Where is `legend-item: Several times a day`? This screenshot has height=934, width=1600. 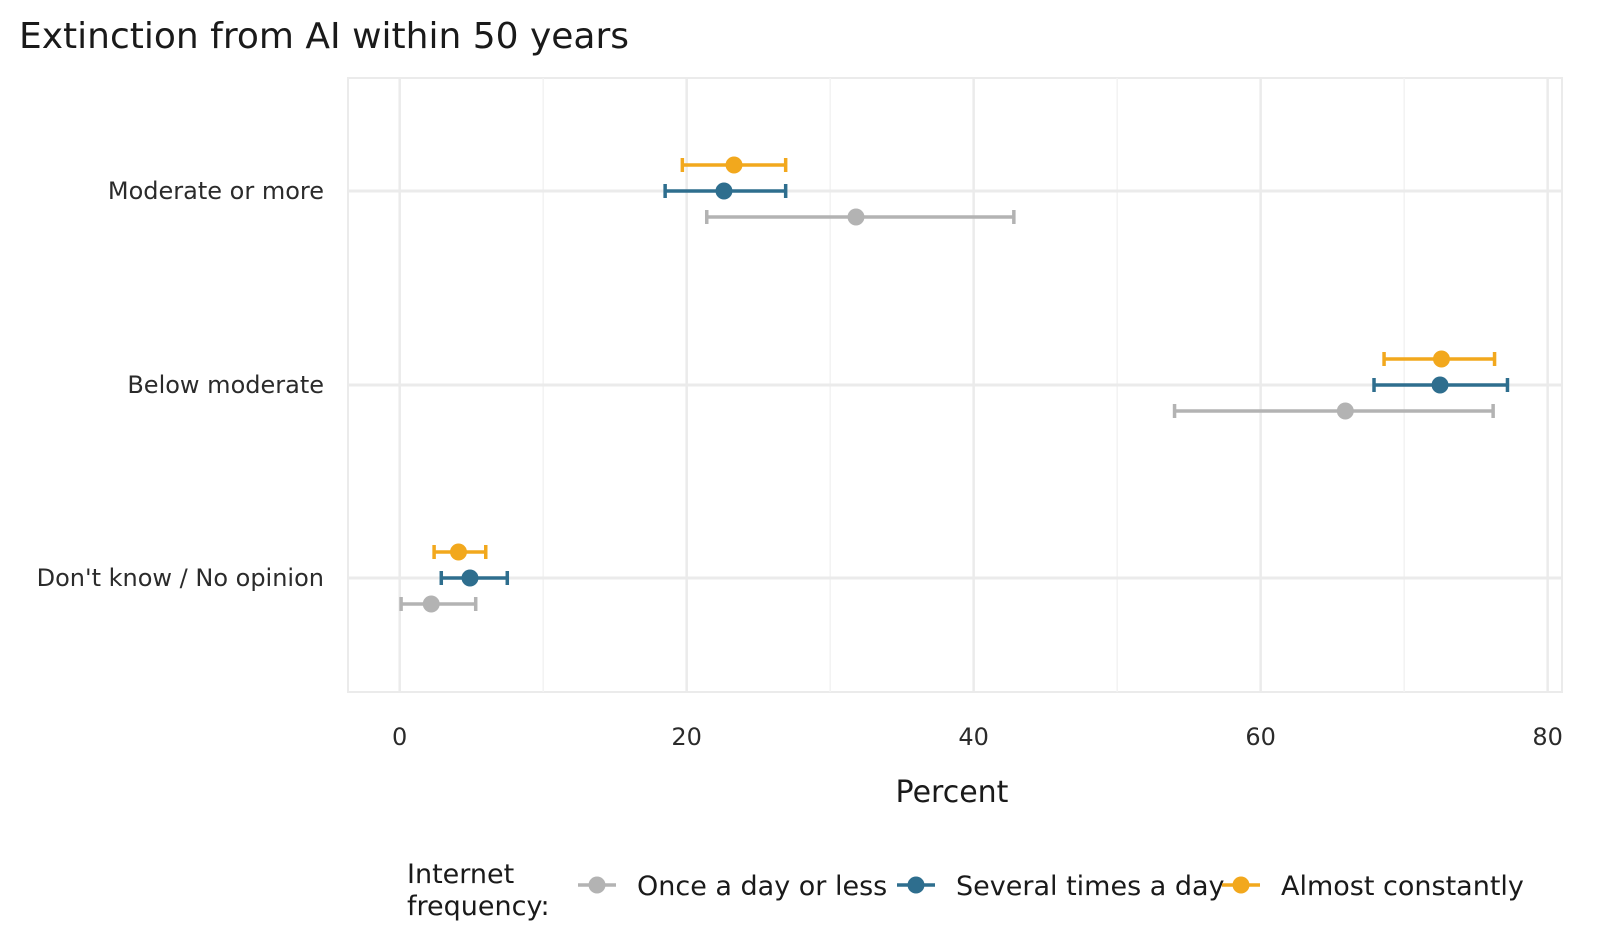
legend-item: Several times a day is located at coordinates (1061, 886).